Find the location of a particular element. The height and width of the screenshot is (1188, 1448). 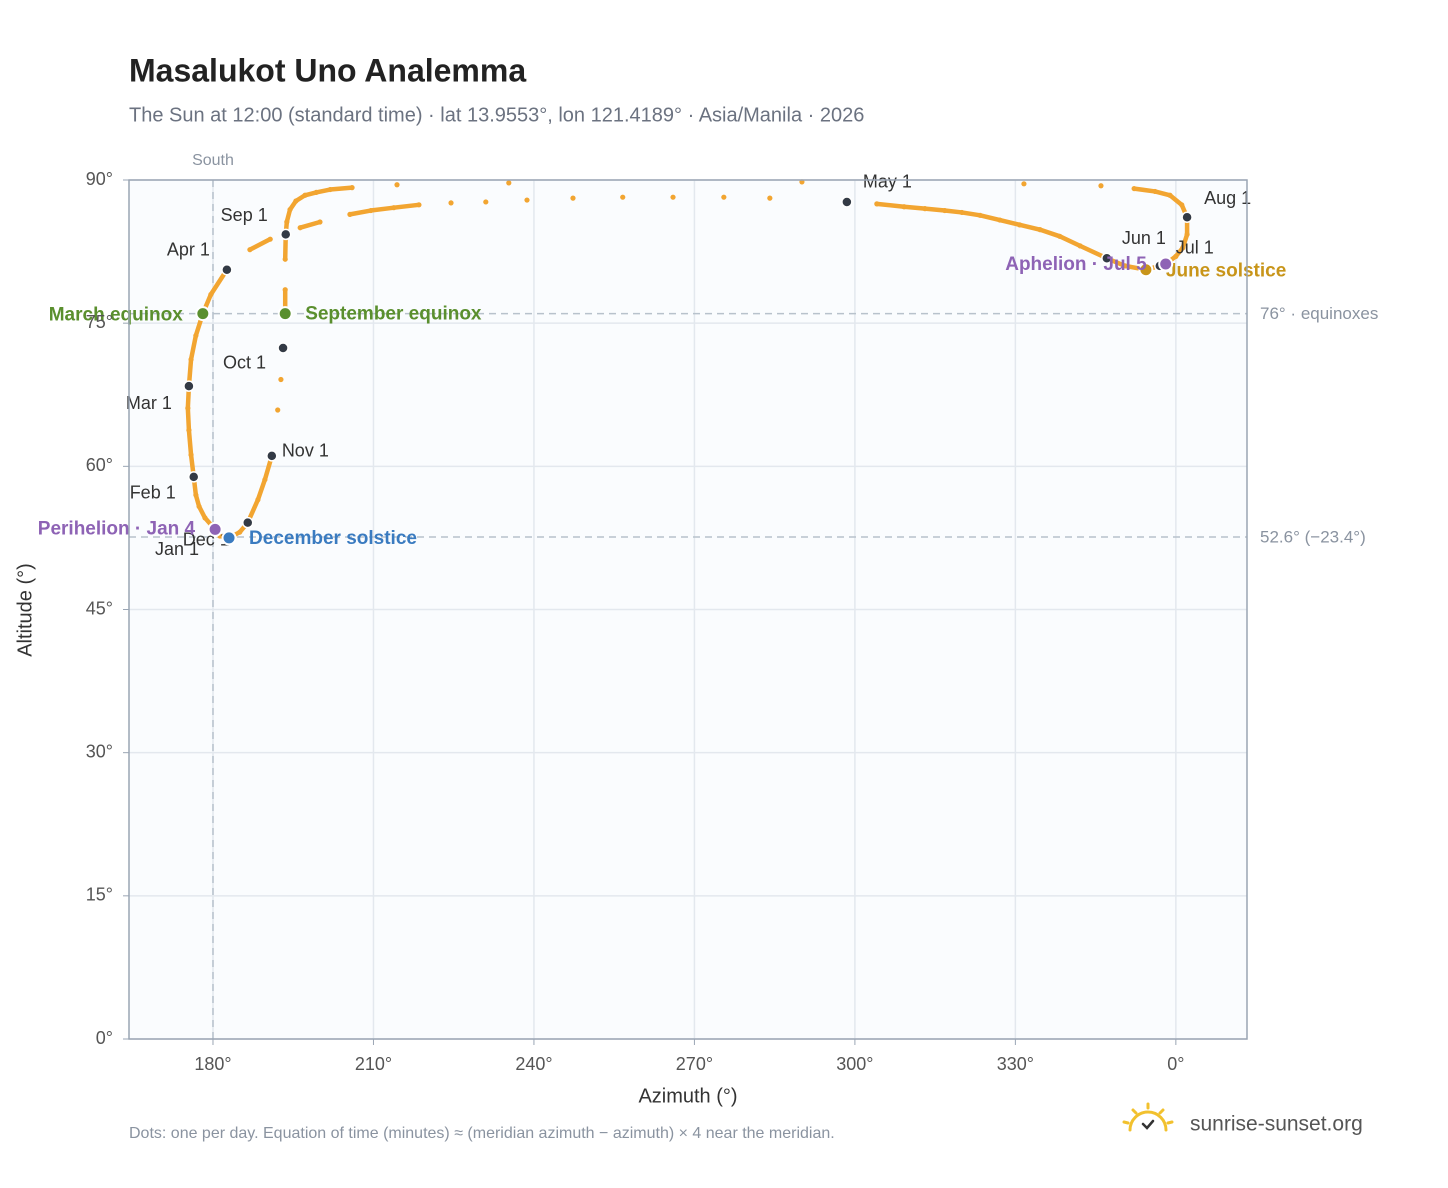

event-label: March equinox is located at coordinates (116, 315).